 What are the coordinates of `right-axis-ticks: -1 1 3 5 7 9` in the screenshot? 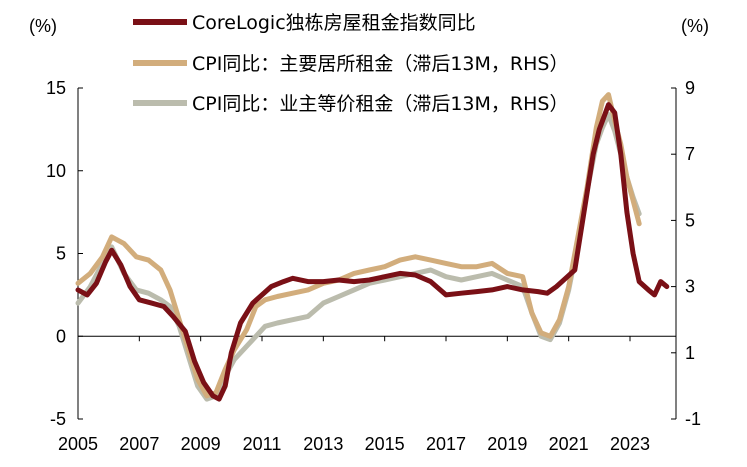 It's located at (686, 253).